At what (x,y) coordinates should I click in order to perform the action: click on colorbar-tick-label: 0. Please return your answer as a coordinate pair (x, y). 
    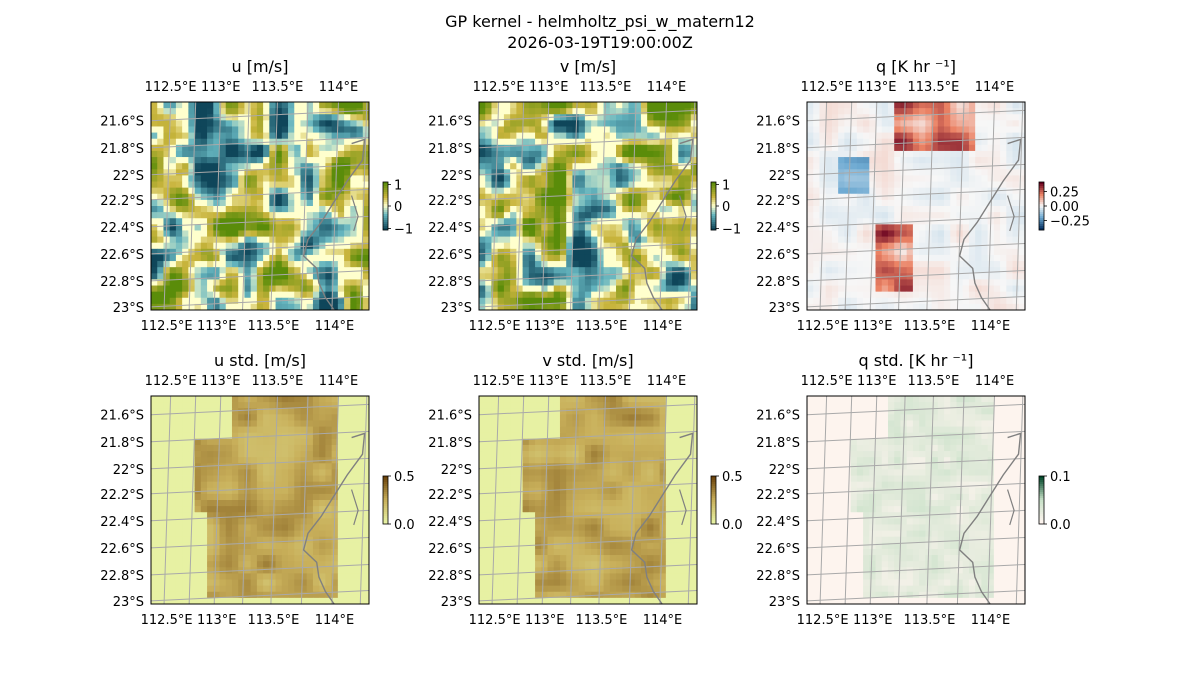
    Looking at the image, I should click on (398, 207).